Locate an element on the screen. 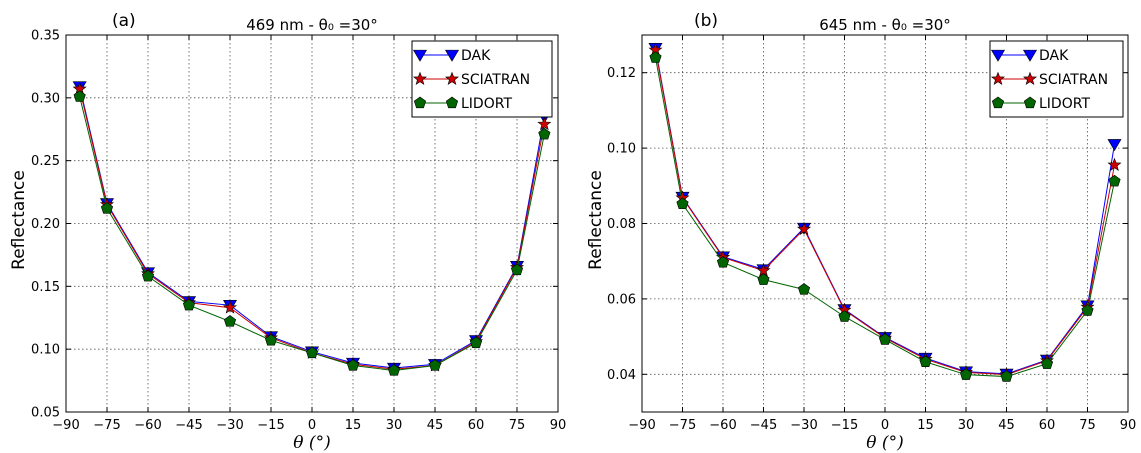  chart-title: 645 nm - θ₀ =30° is located at coordinates (885, 25).